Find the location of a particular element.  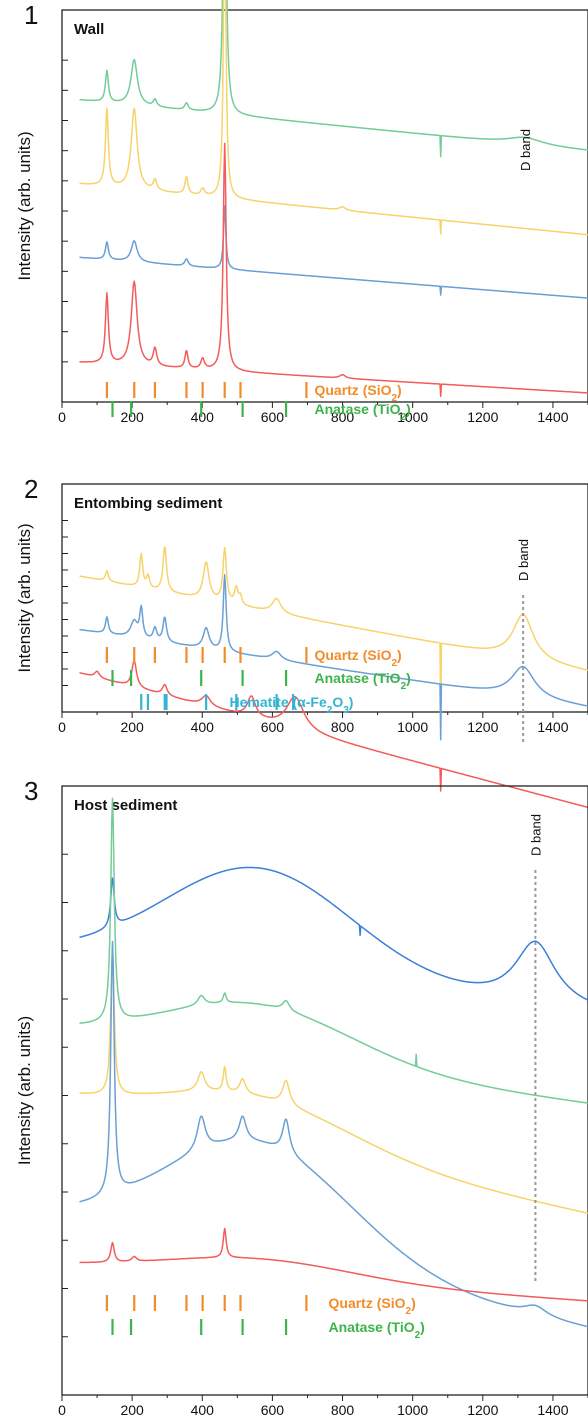

panel-number: 3 is located at coordinates (31, 791).